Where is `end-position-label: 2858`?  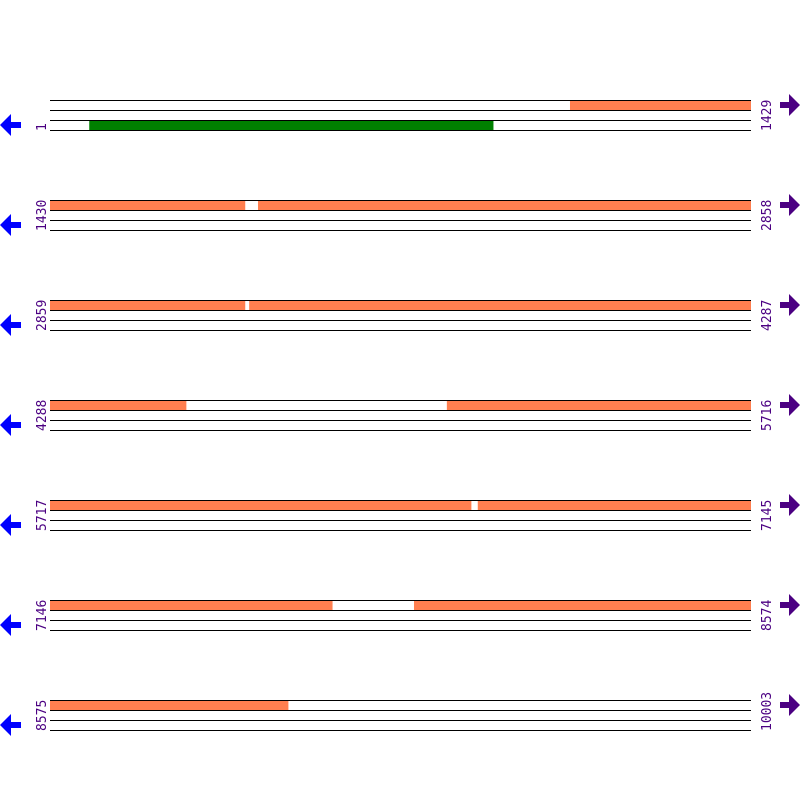 end-position-label: 2858 is located at coordinates (767, 215).